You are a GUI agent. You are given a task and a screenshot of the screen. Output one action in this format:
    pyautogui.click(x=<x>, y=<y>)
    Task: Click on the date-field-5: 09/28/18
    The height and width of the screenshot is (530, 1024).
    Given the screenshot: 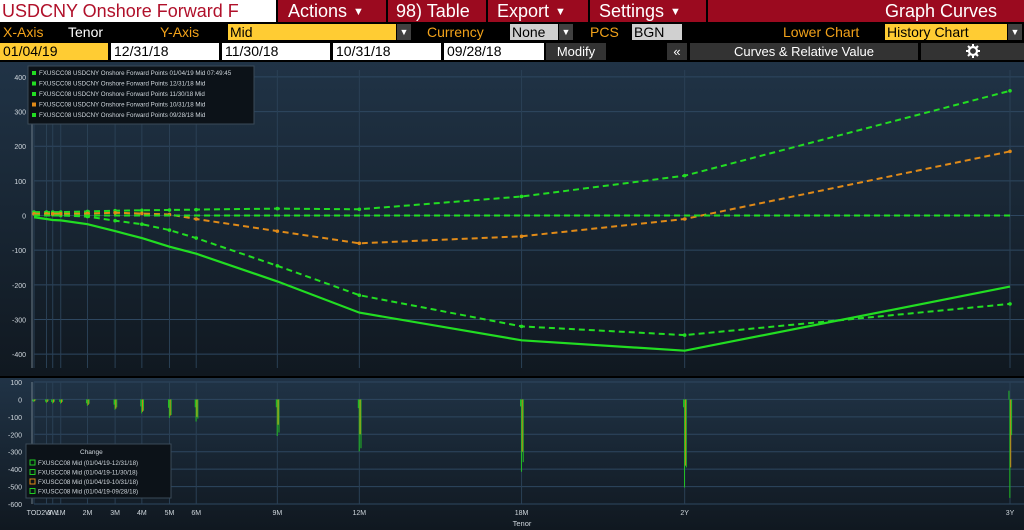 What is the action you would take?
    pyautogui.click(x=494, y=51)
    